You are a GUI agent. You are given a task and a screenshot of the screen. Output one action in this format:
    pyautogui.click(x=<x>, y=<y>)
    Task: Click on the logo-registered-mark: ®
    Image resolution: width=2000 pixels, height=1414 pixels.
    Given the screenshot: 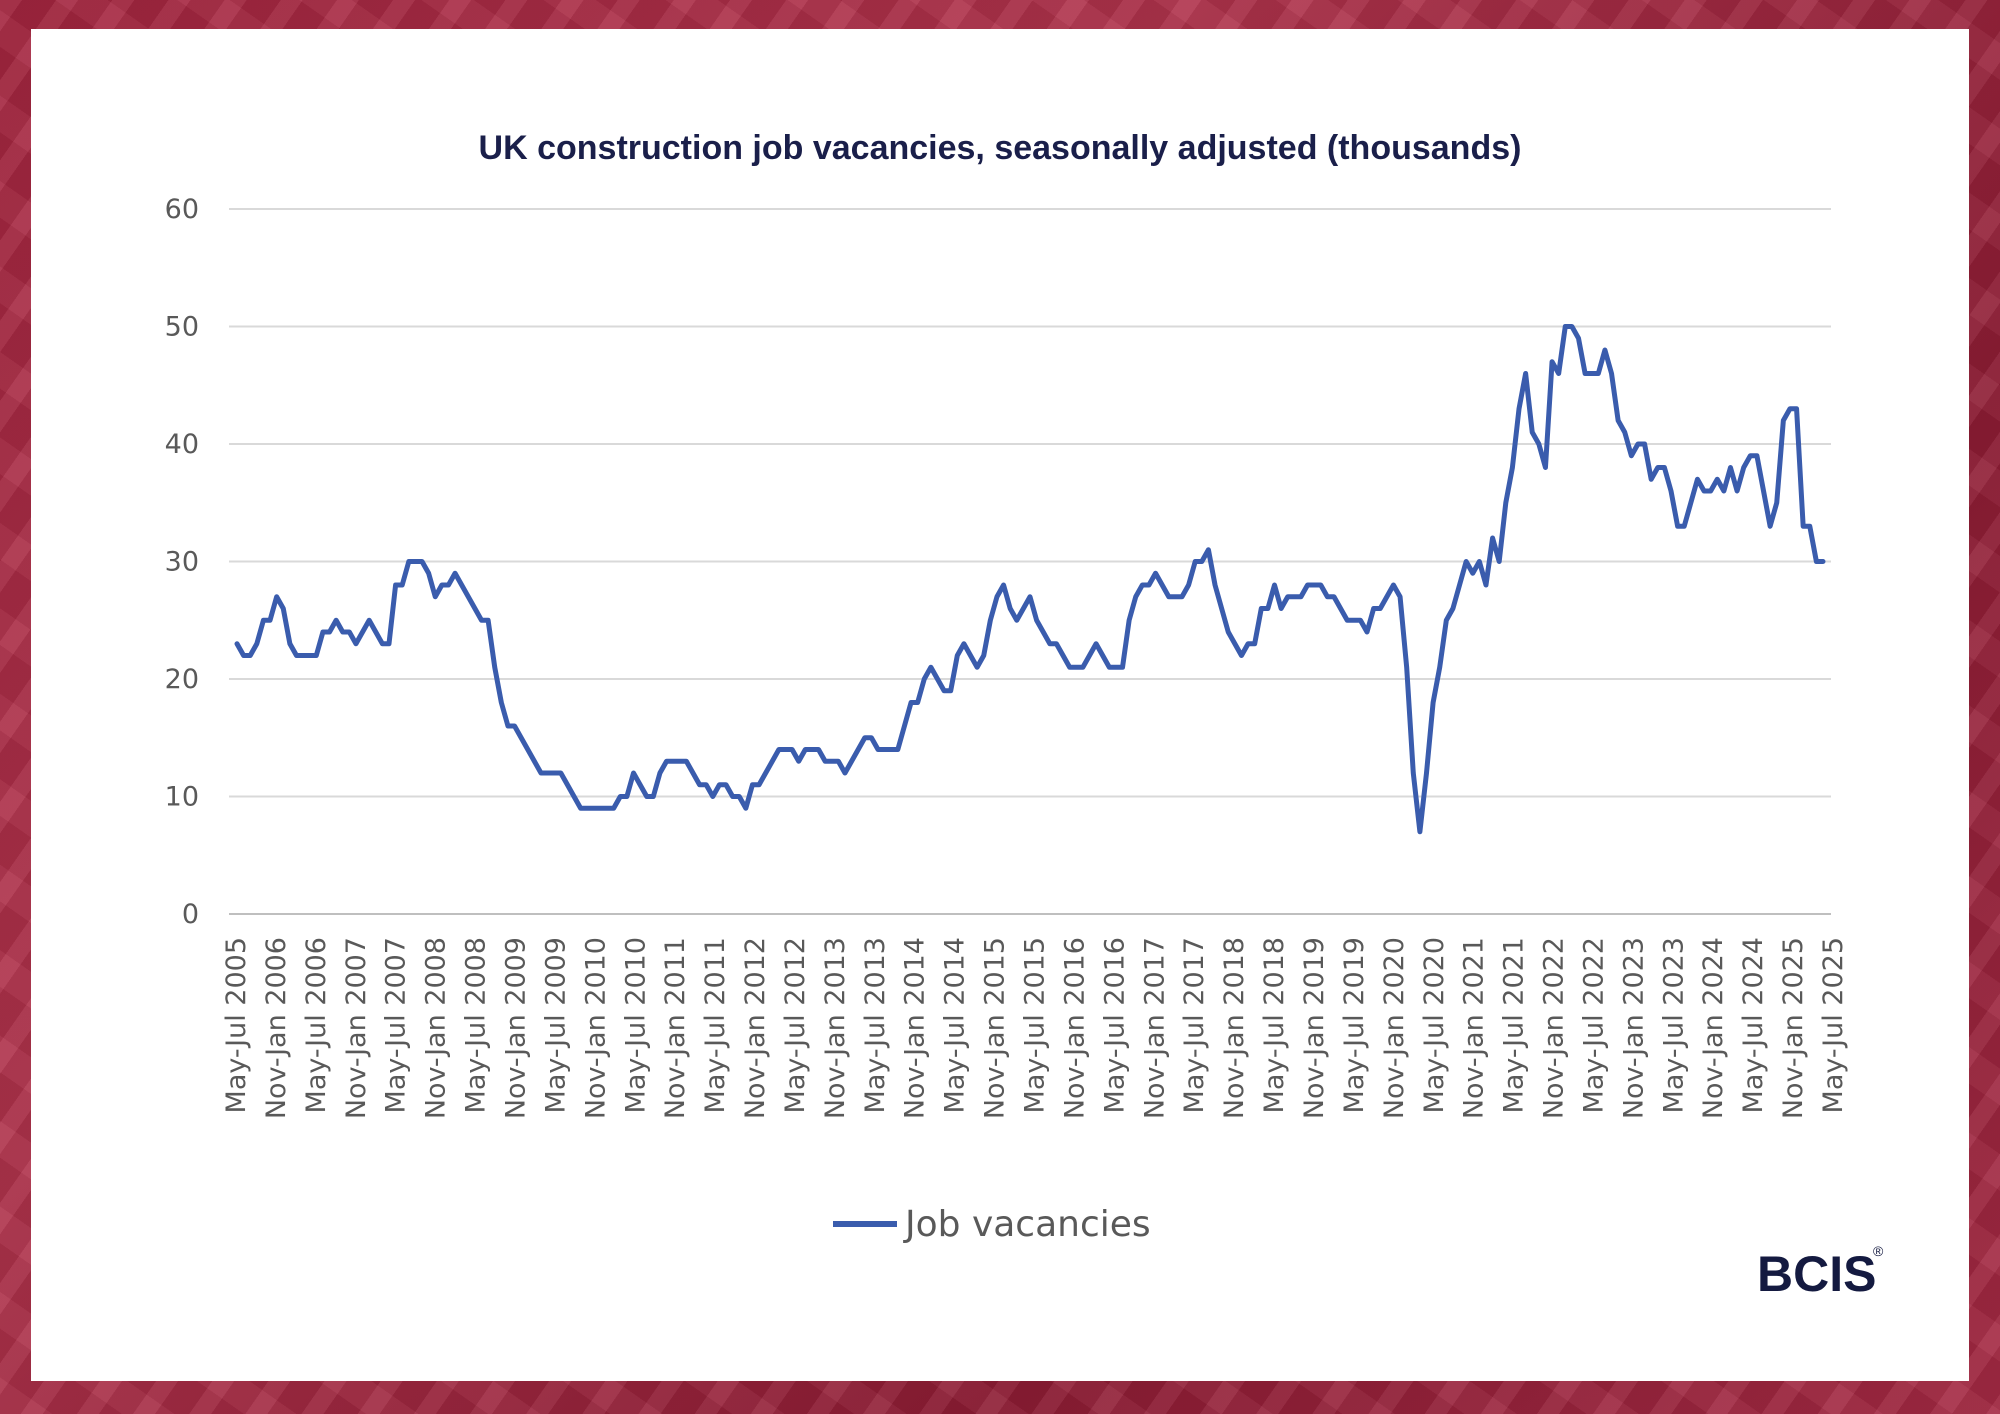 What is the action you would take?
    pyautogui.click(x=1878, y=1251)
    